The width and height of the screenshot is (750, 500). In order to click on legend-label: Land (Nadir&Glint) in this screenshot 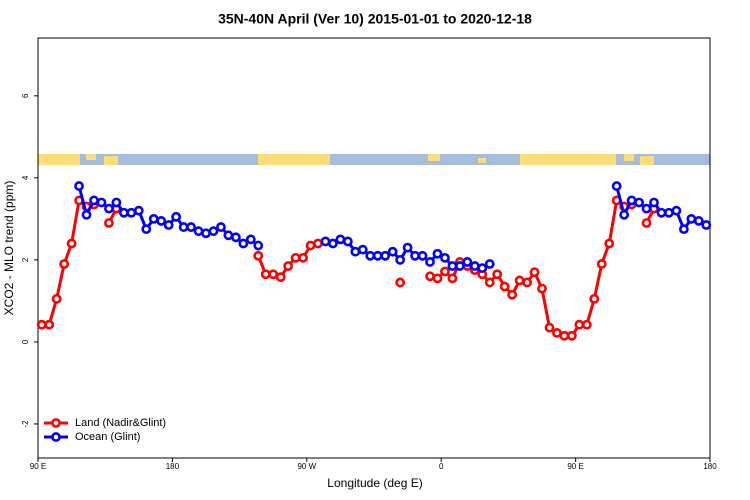, I will do `click(120, 423)`.